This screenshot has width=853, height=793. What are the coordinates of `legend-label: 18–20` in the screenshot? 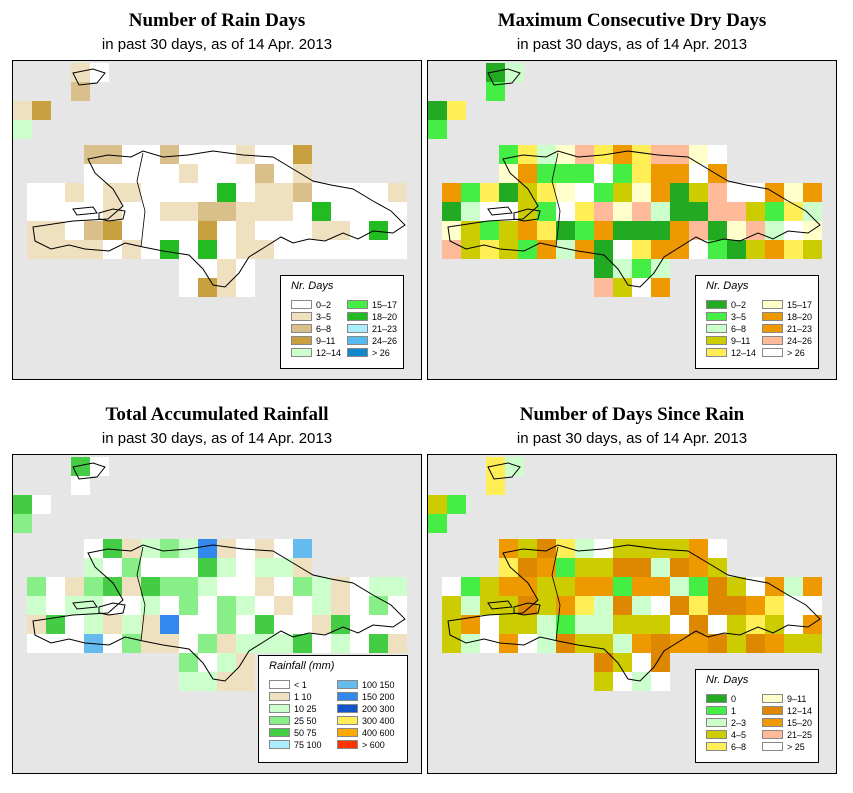 It's located at (385, 317).